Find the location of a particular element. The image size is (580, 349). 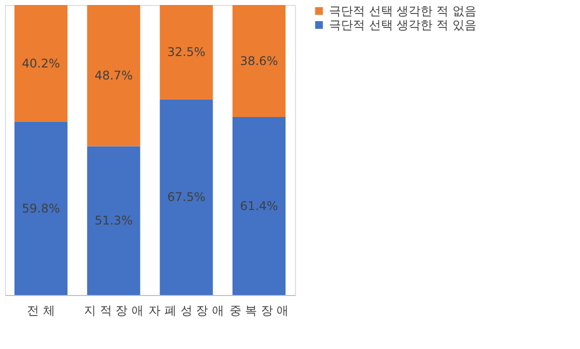

data-label: 51.3% is located at coordinates (113, 221).